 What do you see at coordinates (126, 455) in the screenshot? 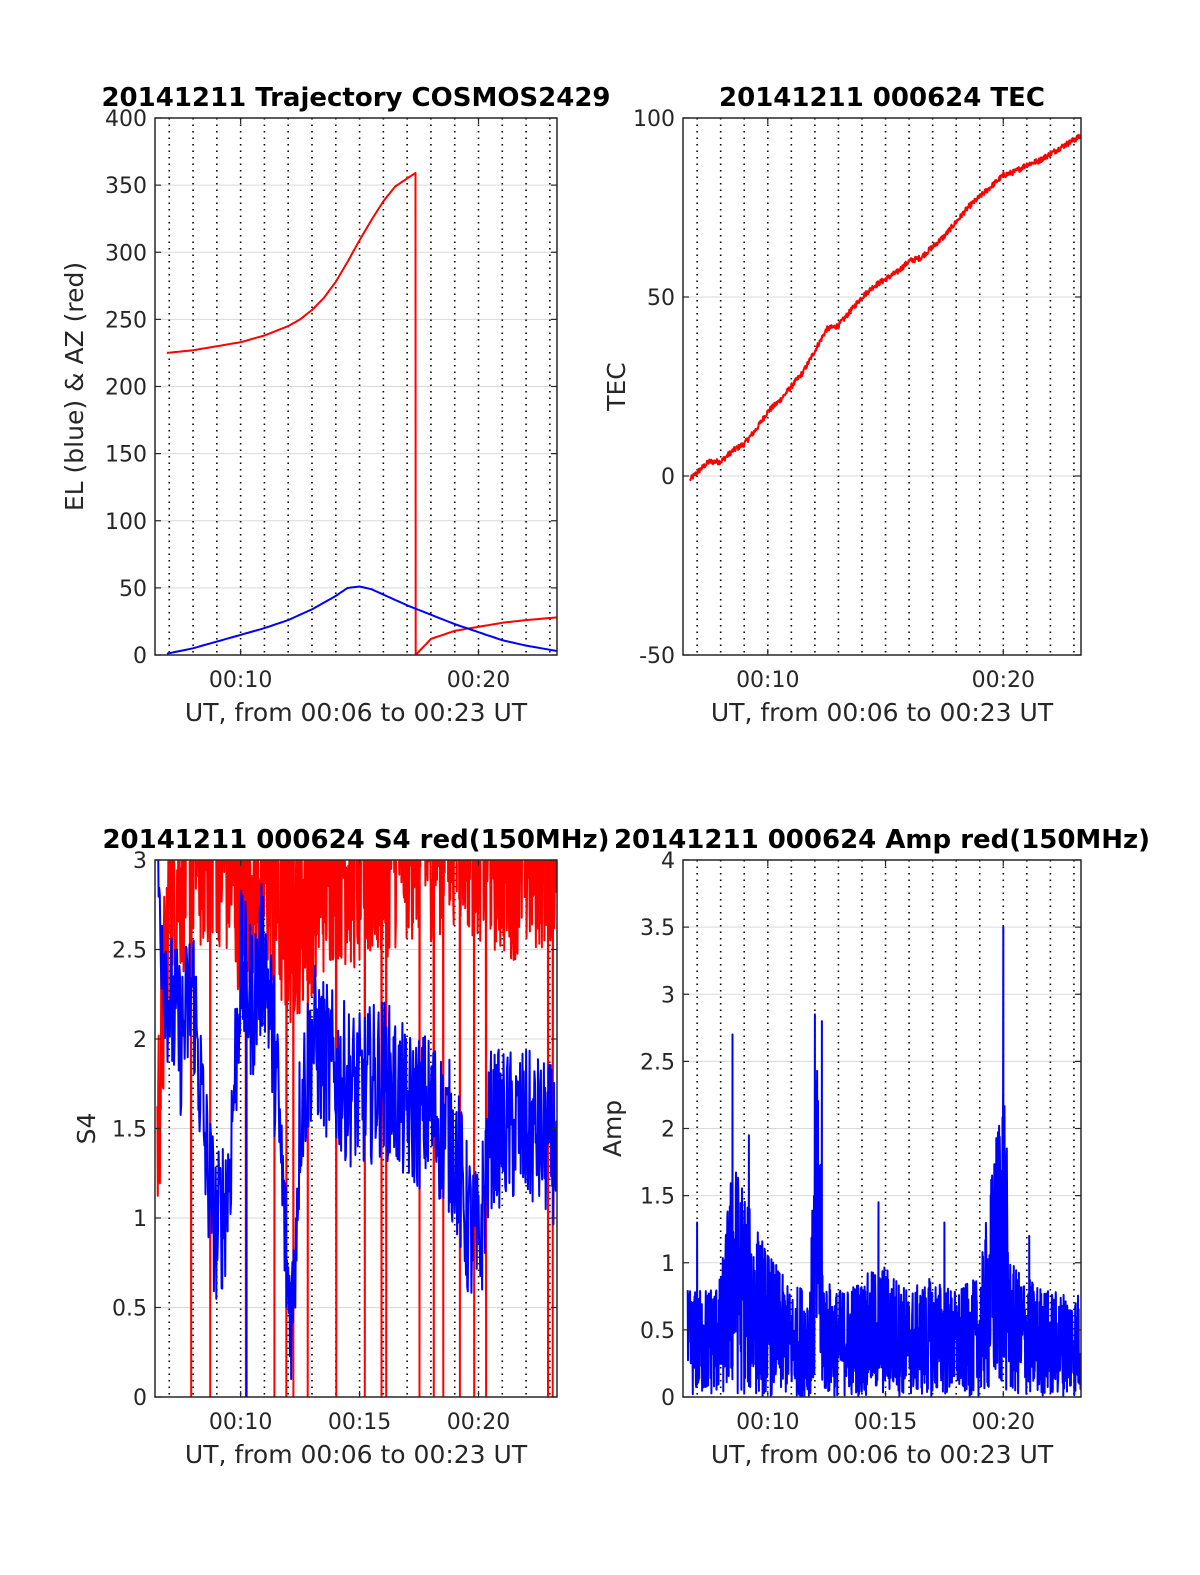
I see `ytick-label: 150` at bounding box center [126, 455].